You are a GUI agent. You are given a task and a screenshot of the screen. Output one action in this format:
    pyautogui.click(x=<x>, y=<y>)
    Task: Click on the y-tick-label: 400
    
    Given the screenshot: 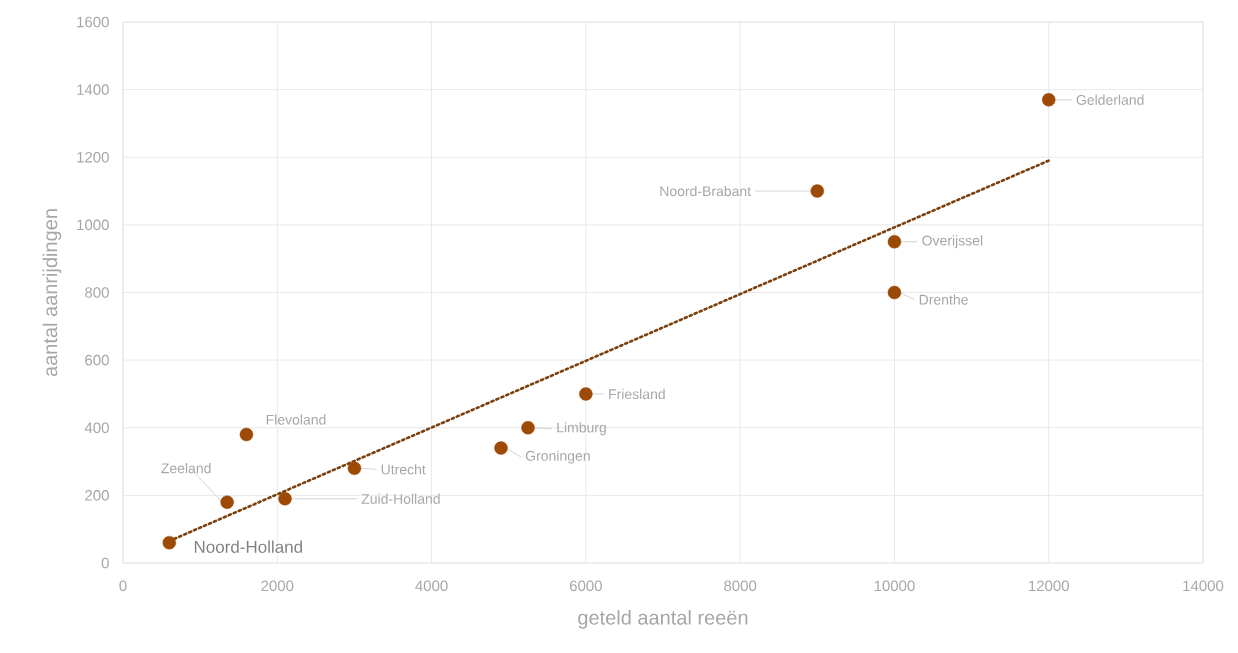 What is the action you would take?
    pyautogui.click(x=96, y=428)
    